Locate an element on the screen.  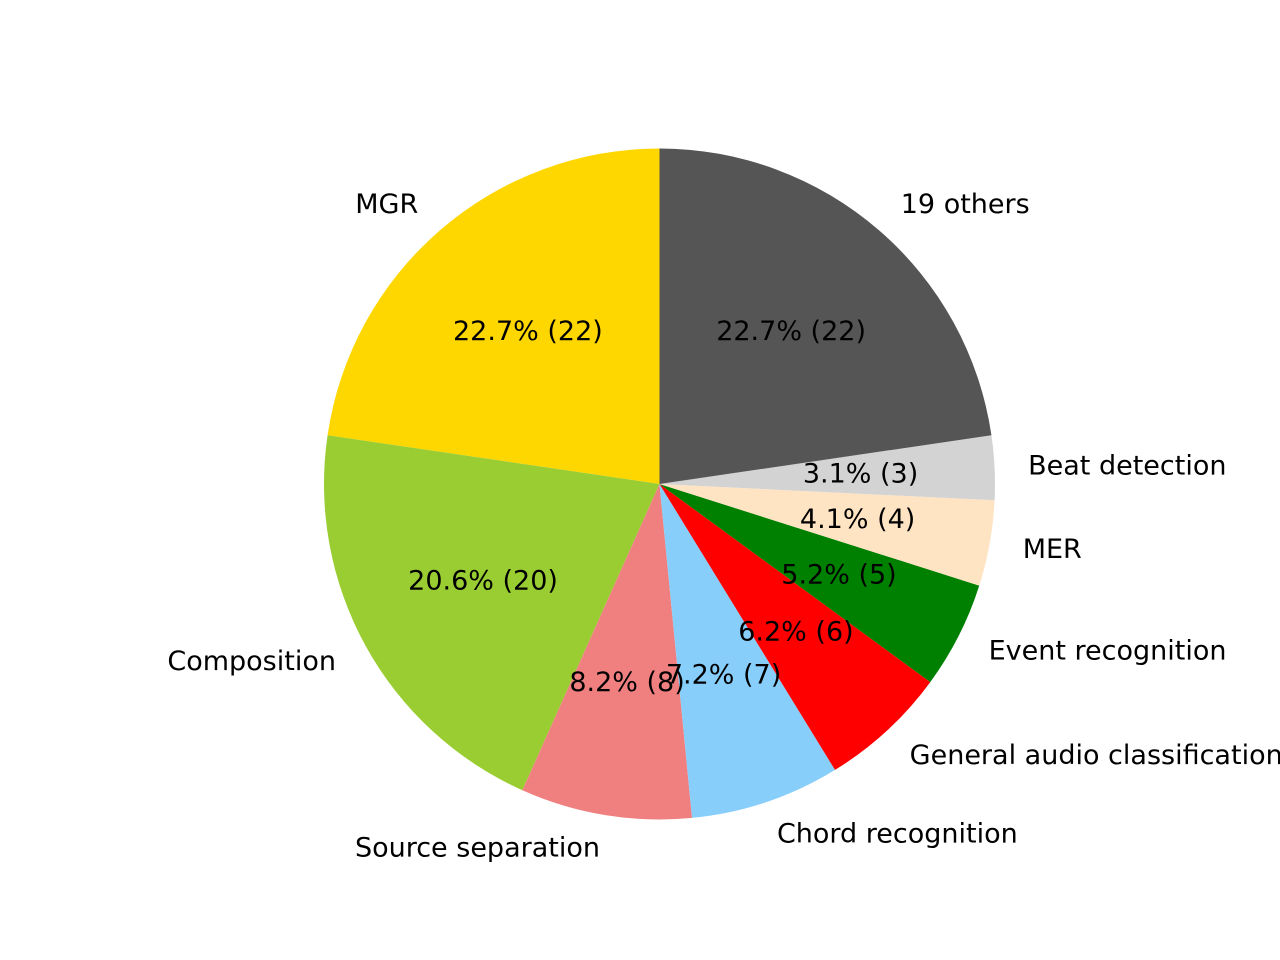
slice-label: Beat detection is located at coordinates (1127, 466).